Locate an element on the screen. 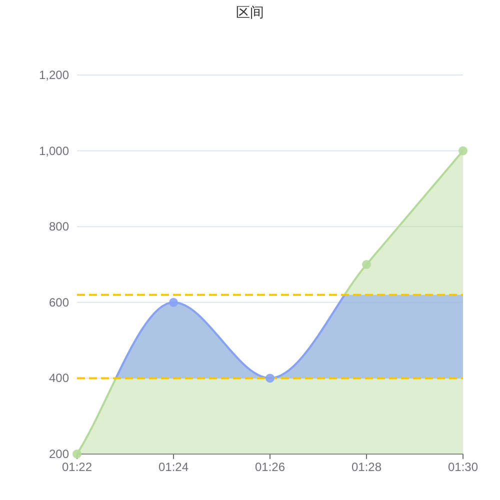 The image size is (500, 500). y-tick-label: 1,000 is located at coordinates (54, 151).